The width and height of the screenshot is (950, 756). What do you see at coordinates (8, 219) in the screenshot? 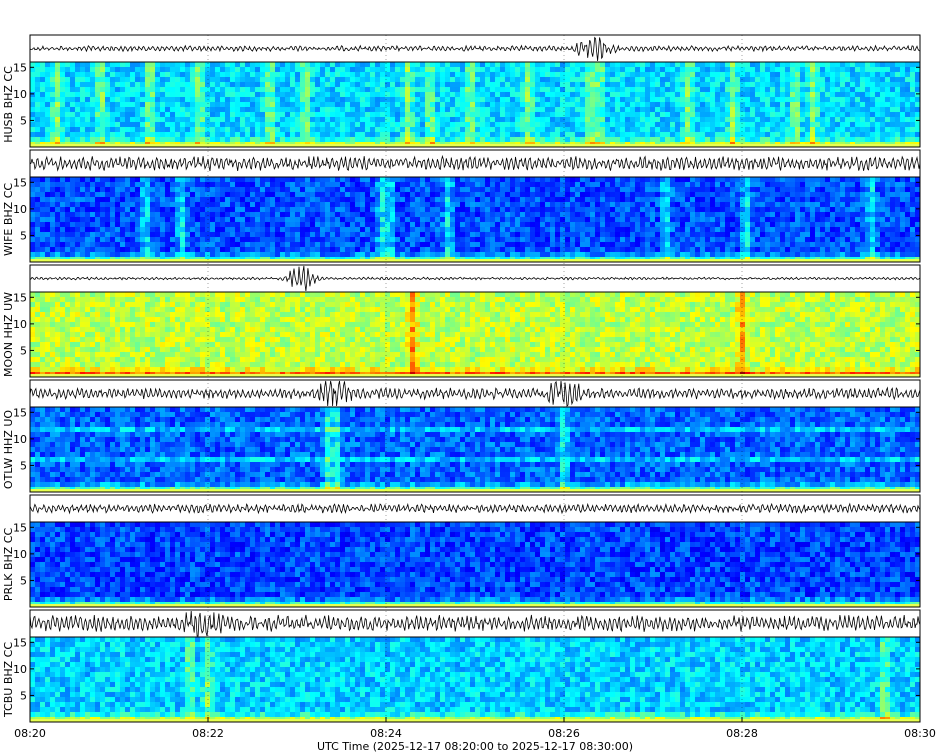
I see `station-label: WIFE BHZ CC` at bounding box center [8, 219].